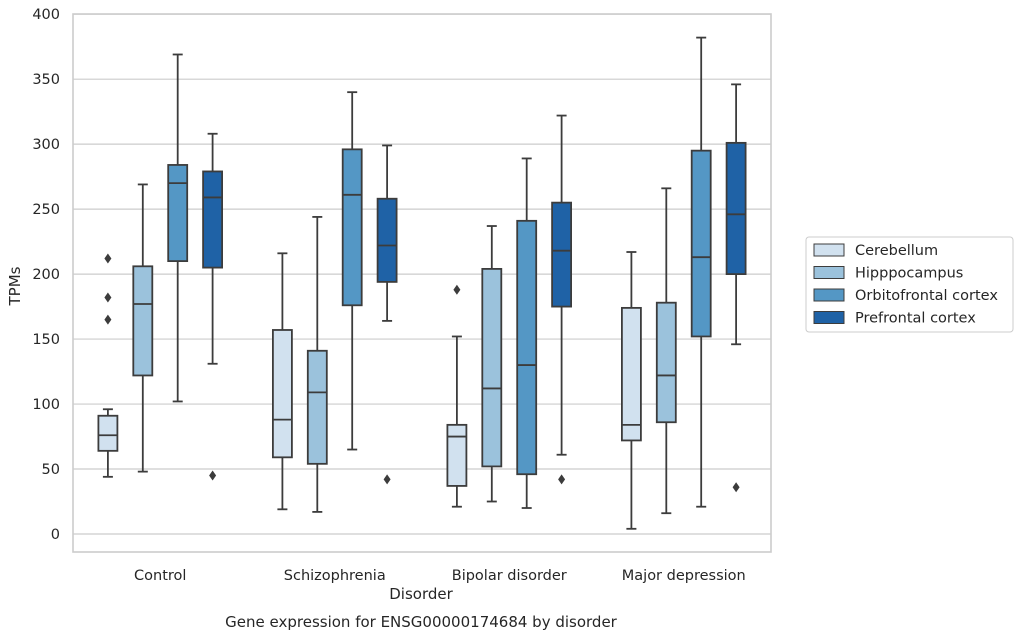 Image resolution: width=1023 pixels, height=639 pixels. Describe the element at coordinates (55, 535) in the screenshot. I see `y-tick-label: 0` at that location.